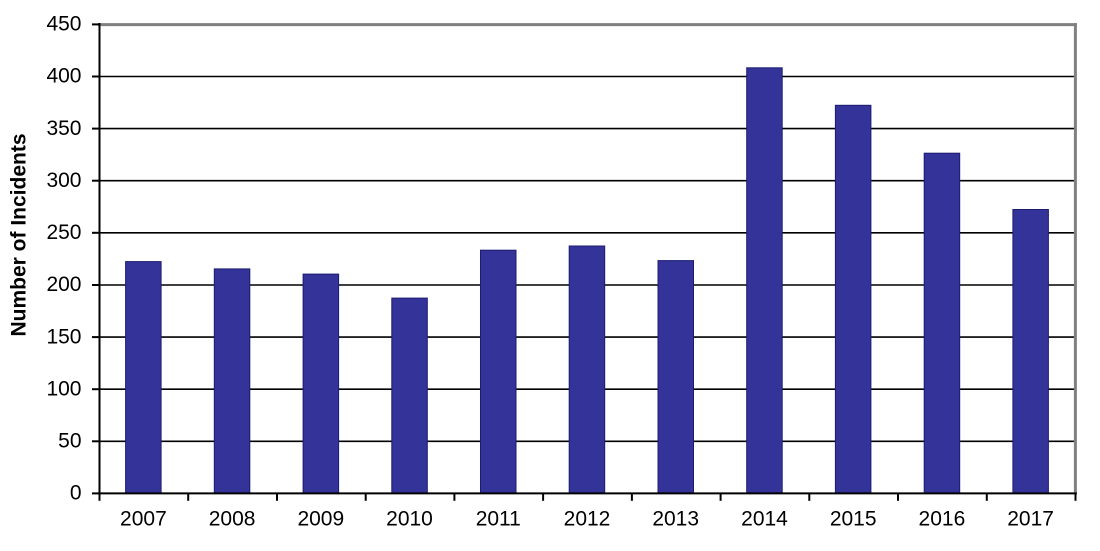  What do you see at coordinates (764, 519) in the screenshot?
I see `svg-text: 2014` at bounding box center [764, 519].